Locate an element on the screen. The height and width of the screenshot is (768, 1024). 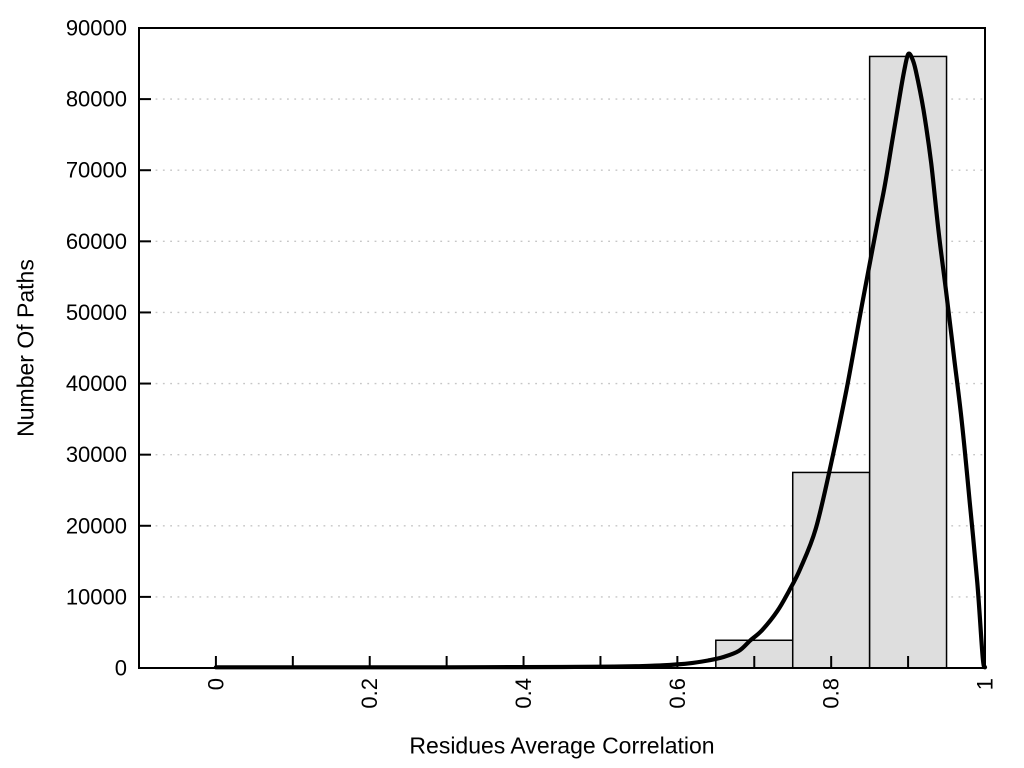
y-tick-label: 10000 is located at coordinates (96, 596).